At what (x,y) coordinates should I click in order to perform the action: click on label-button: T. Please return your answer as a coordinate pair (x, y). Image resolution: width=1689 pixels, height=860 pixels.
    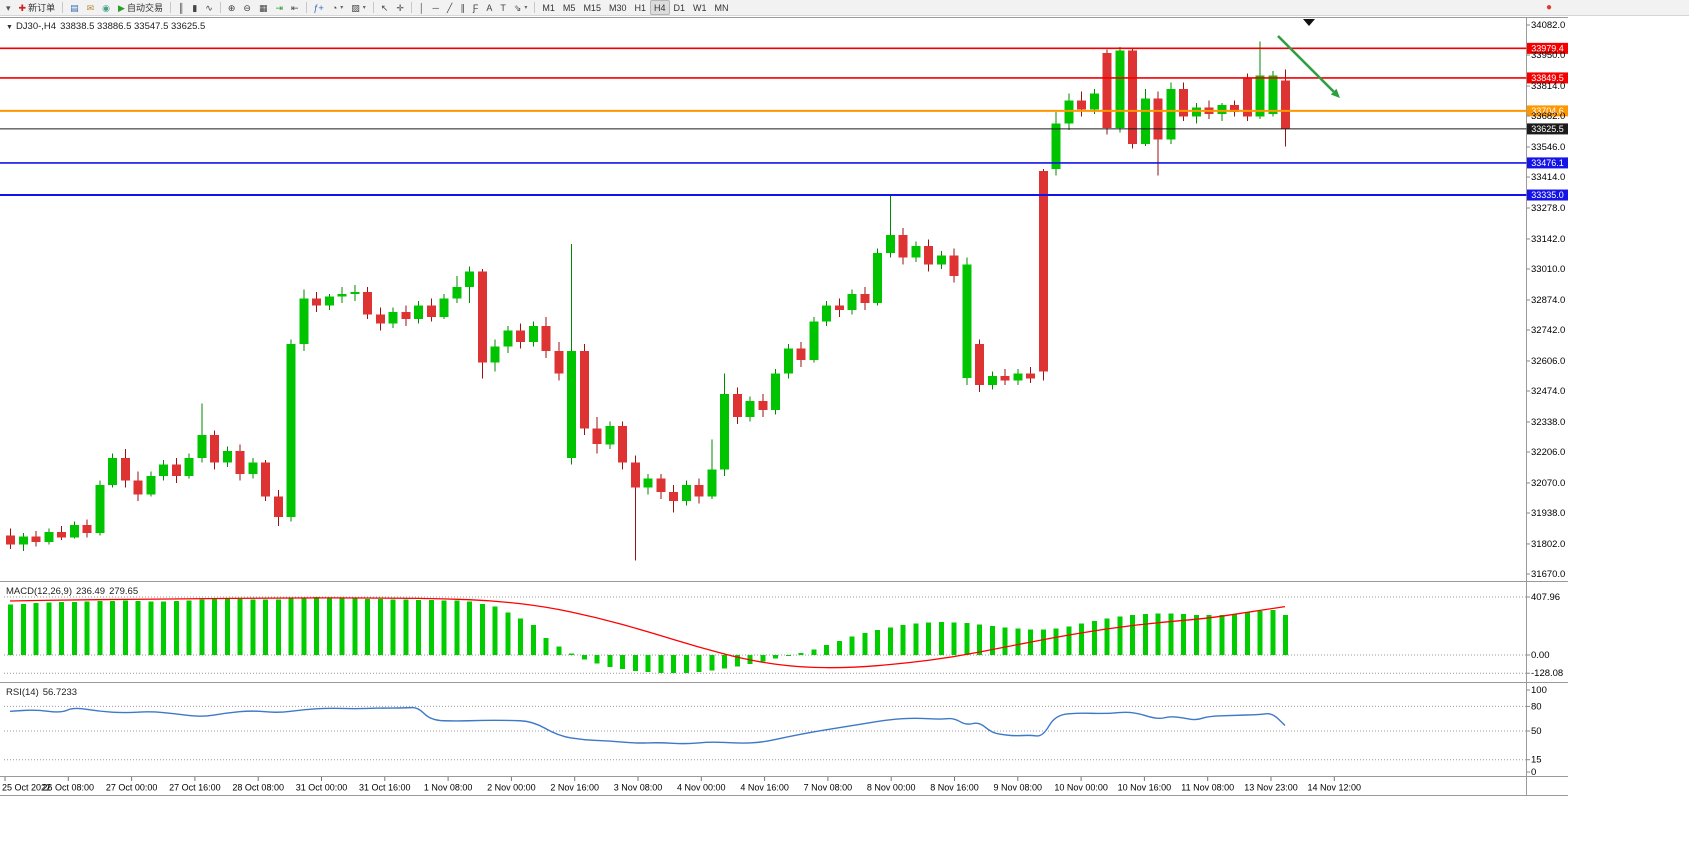
    Looking at the image, I should click on (503, 7).